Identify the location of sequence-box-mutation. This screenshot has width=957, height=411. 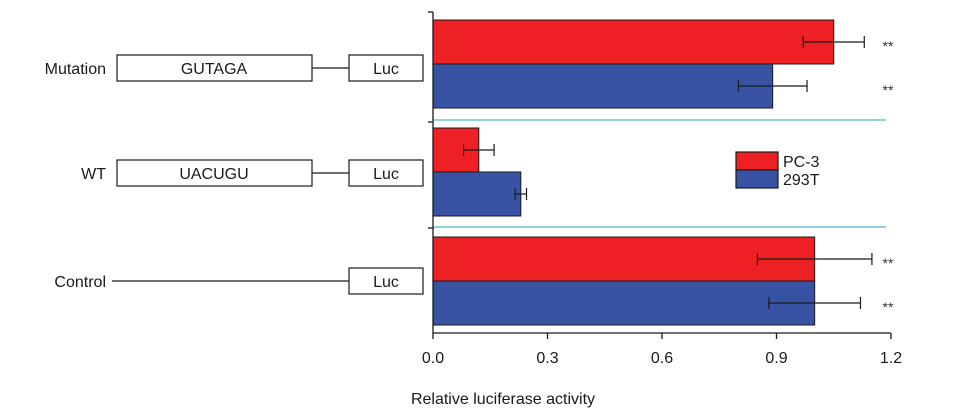
(214, 68).